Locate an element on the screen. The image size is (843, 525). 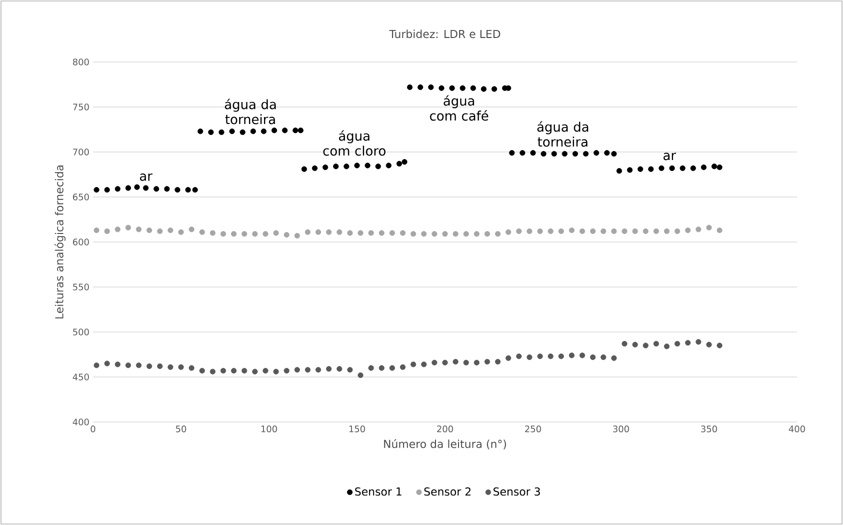
y-tick-label: 800 is located at coordinates (80, 62).